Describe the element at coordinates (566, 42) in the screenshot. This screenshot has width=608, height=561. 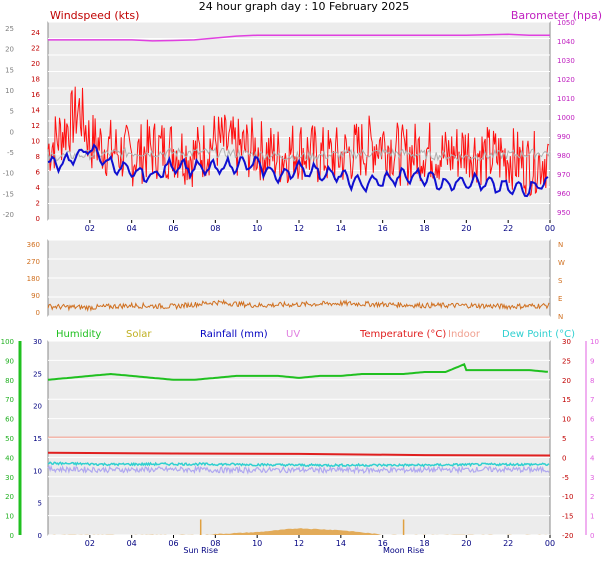
I see `barometer-y-tick-label: 1040` at that location.